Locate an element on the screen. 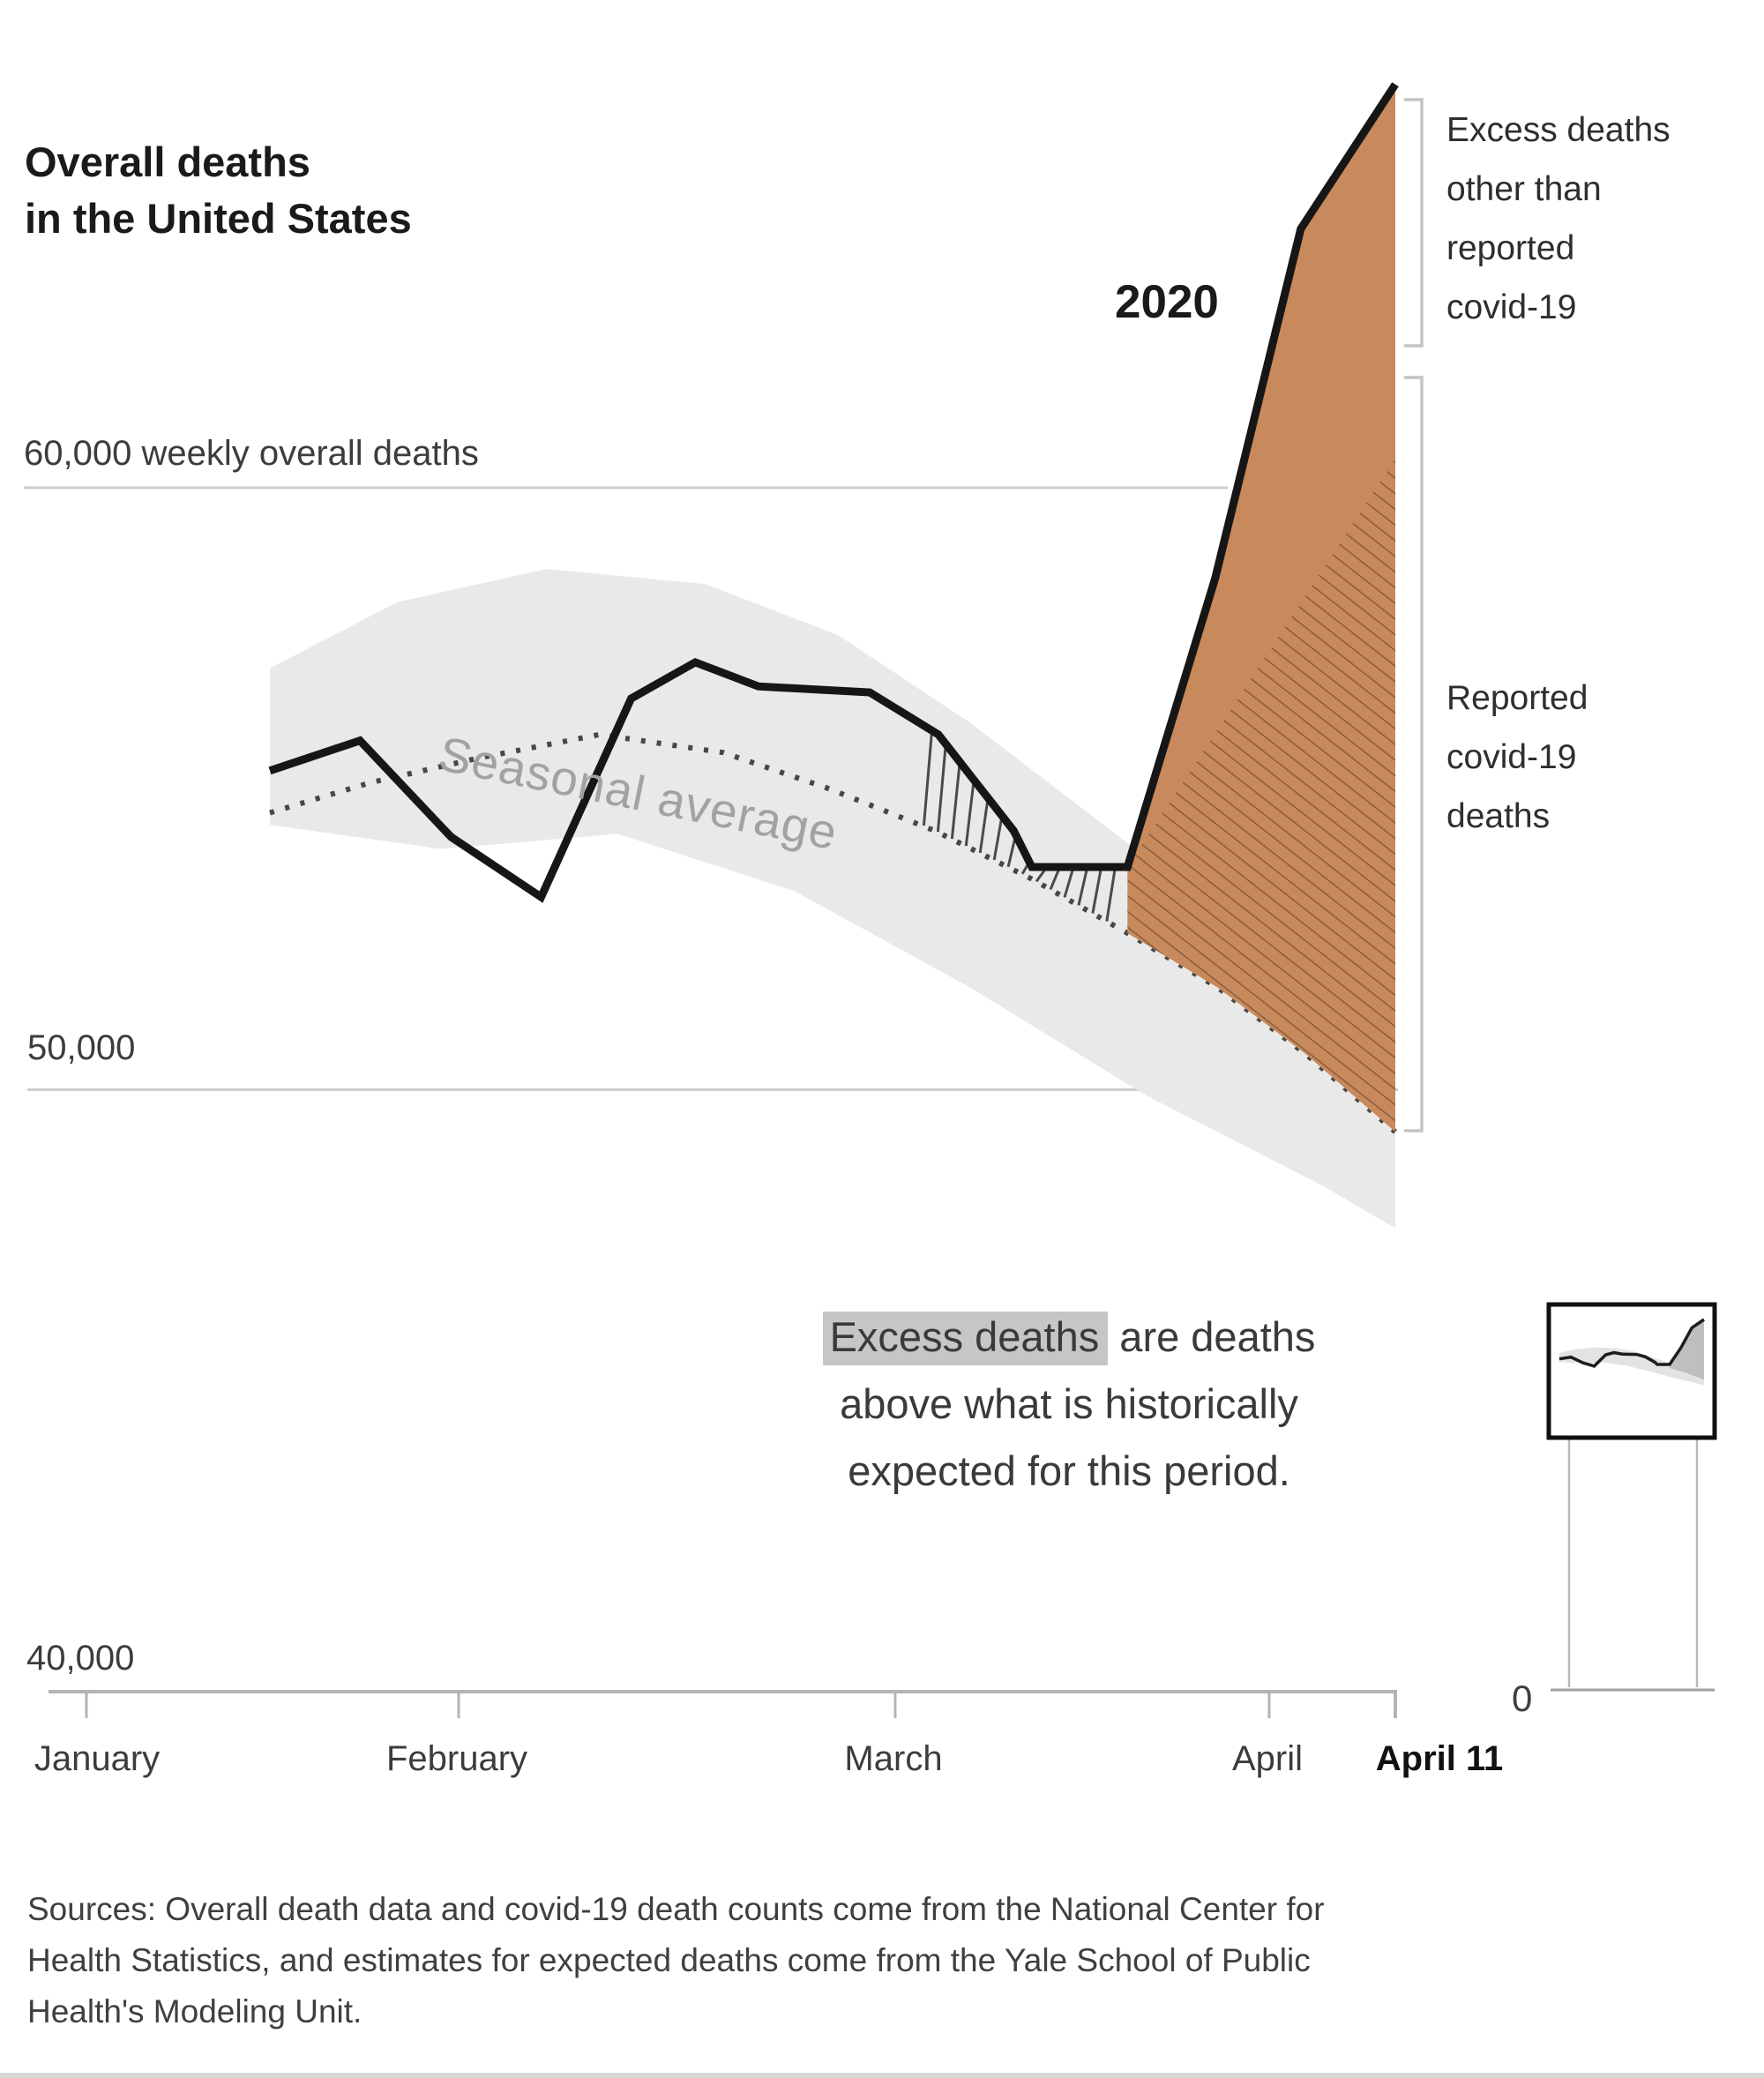  explainer-line-2: above what is historically is located at coordinates (1069, 1404).